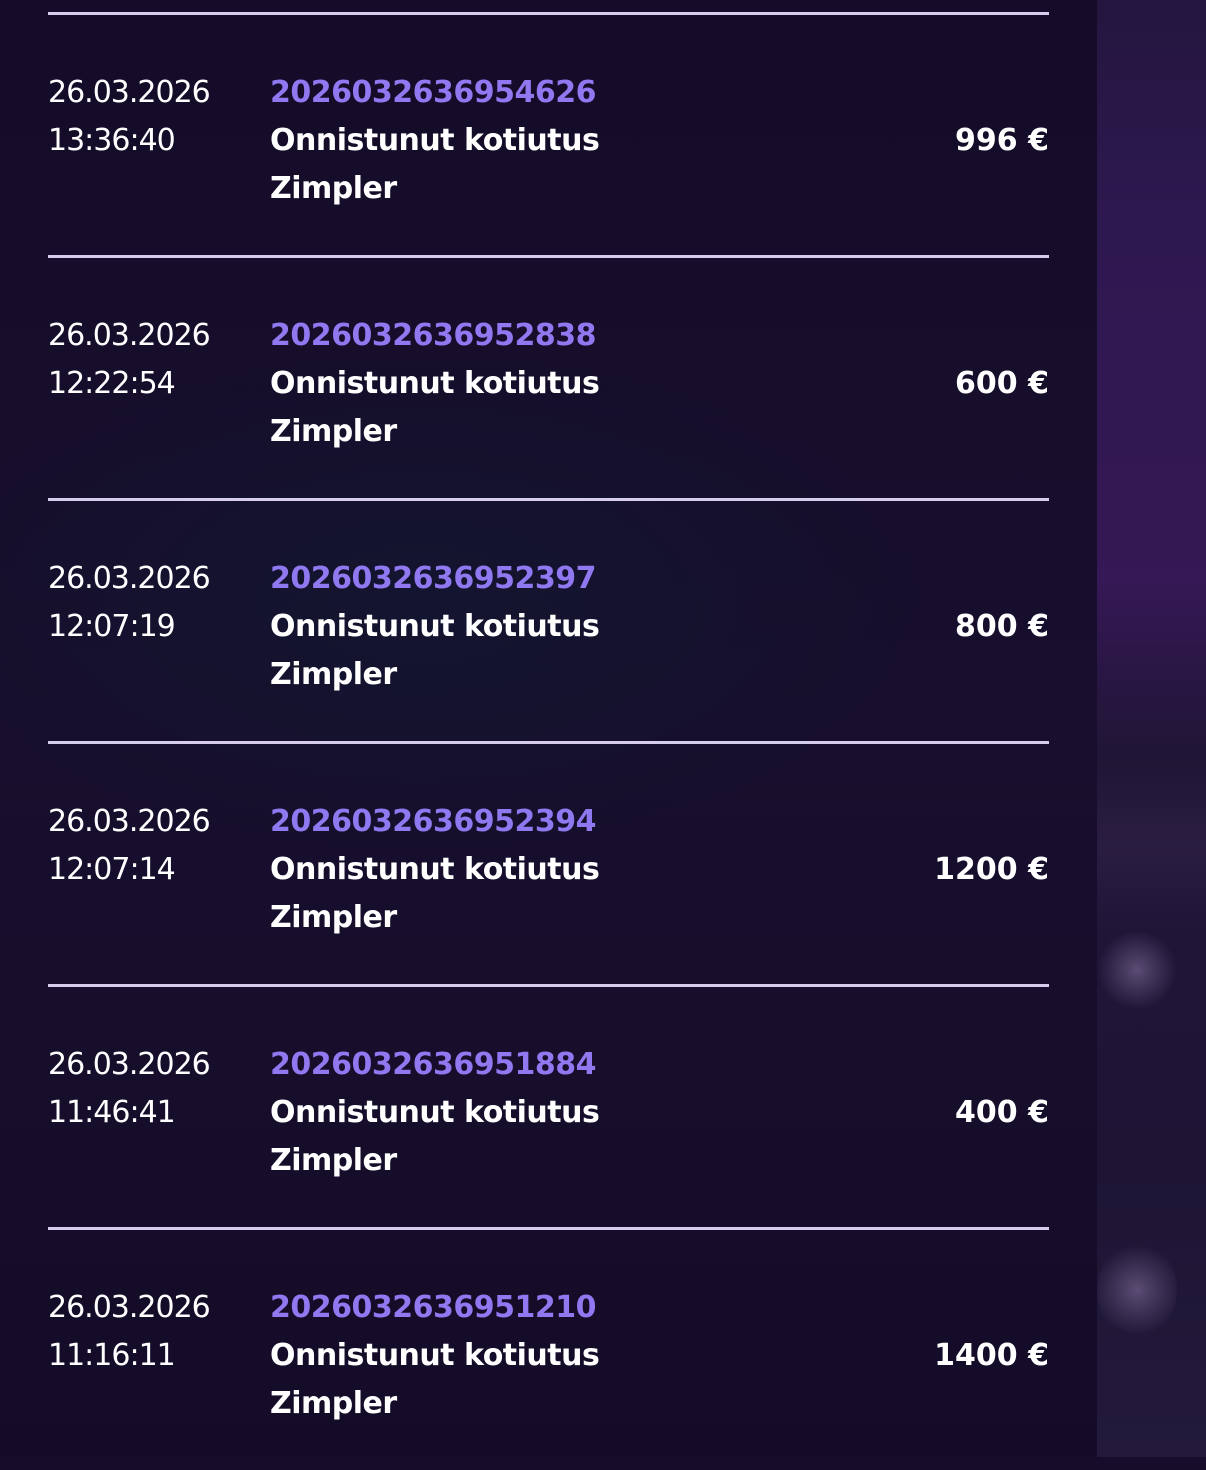 This screenshot has height=1470, width=1206. Describe the element at coordinates (1002, 626) in the screenshot. I see `transaction-amount: 800 €` at that location.